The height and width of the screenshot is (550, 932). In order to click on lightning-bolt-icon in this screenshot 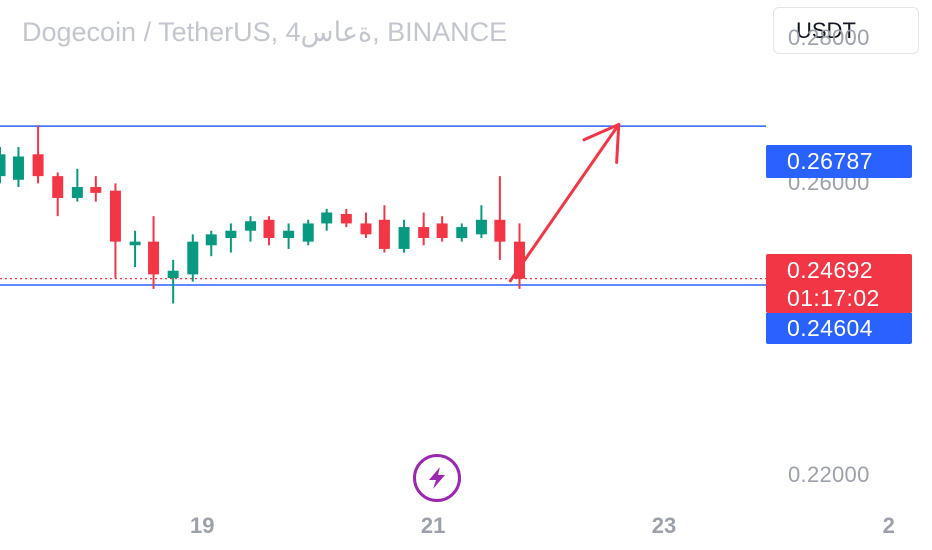, I will do `click(437, 478)`.